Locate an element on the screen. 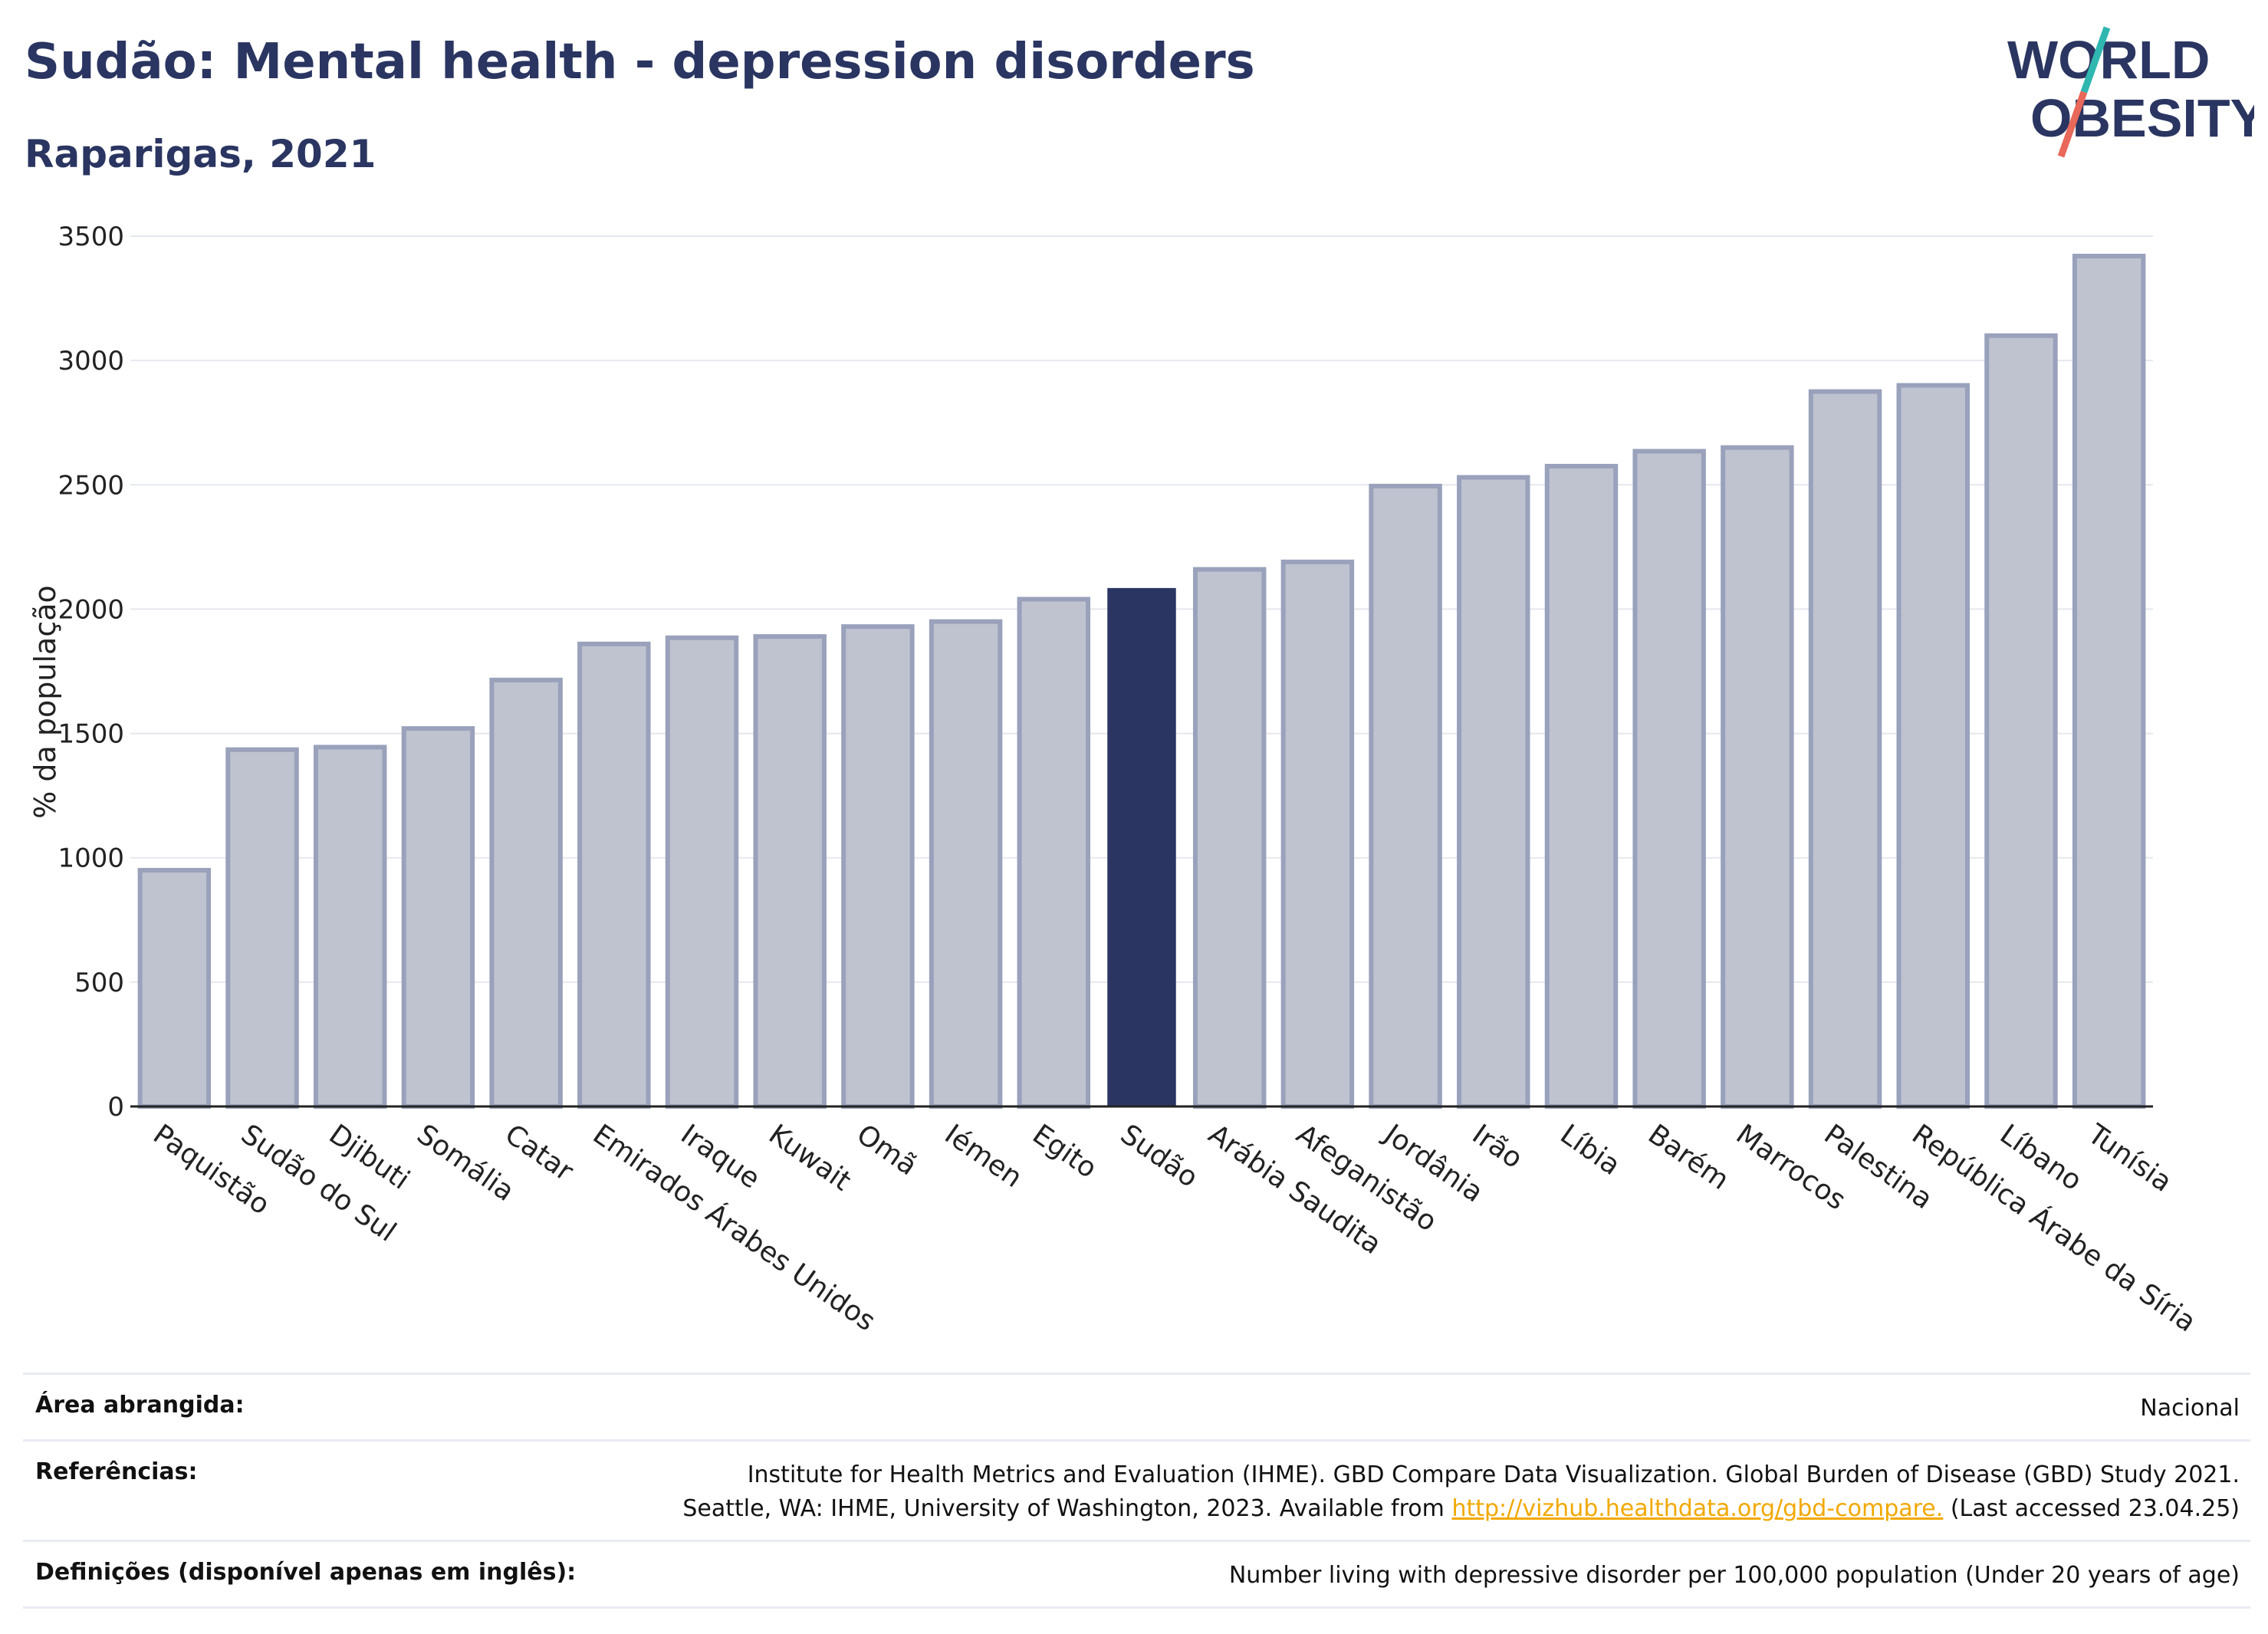  y-tick-label: 1500 is located at coordinates (91, 735).